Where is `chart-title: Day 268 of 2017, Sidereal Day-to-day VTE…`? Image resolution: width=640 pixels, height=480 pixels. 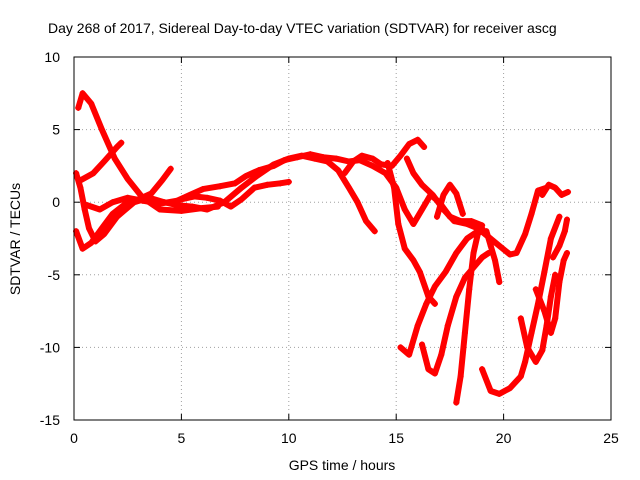 chart-title: Day 268 of 2017, Sidereal Day-to-day VTE… is located at coordinates (302, 28).